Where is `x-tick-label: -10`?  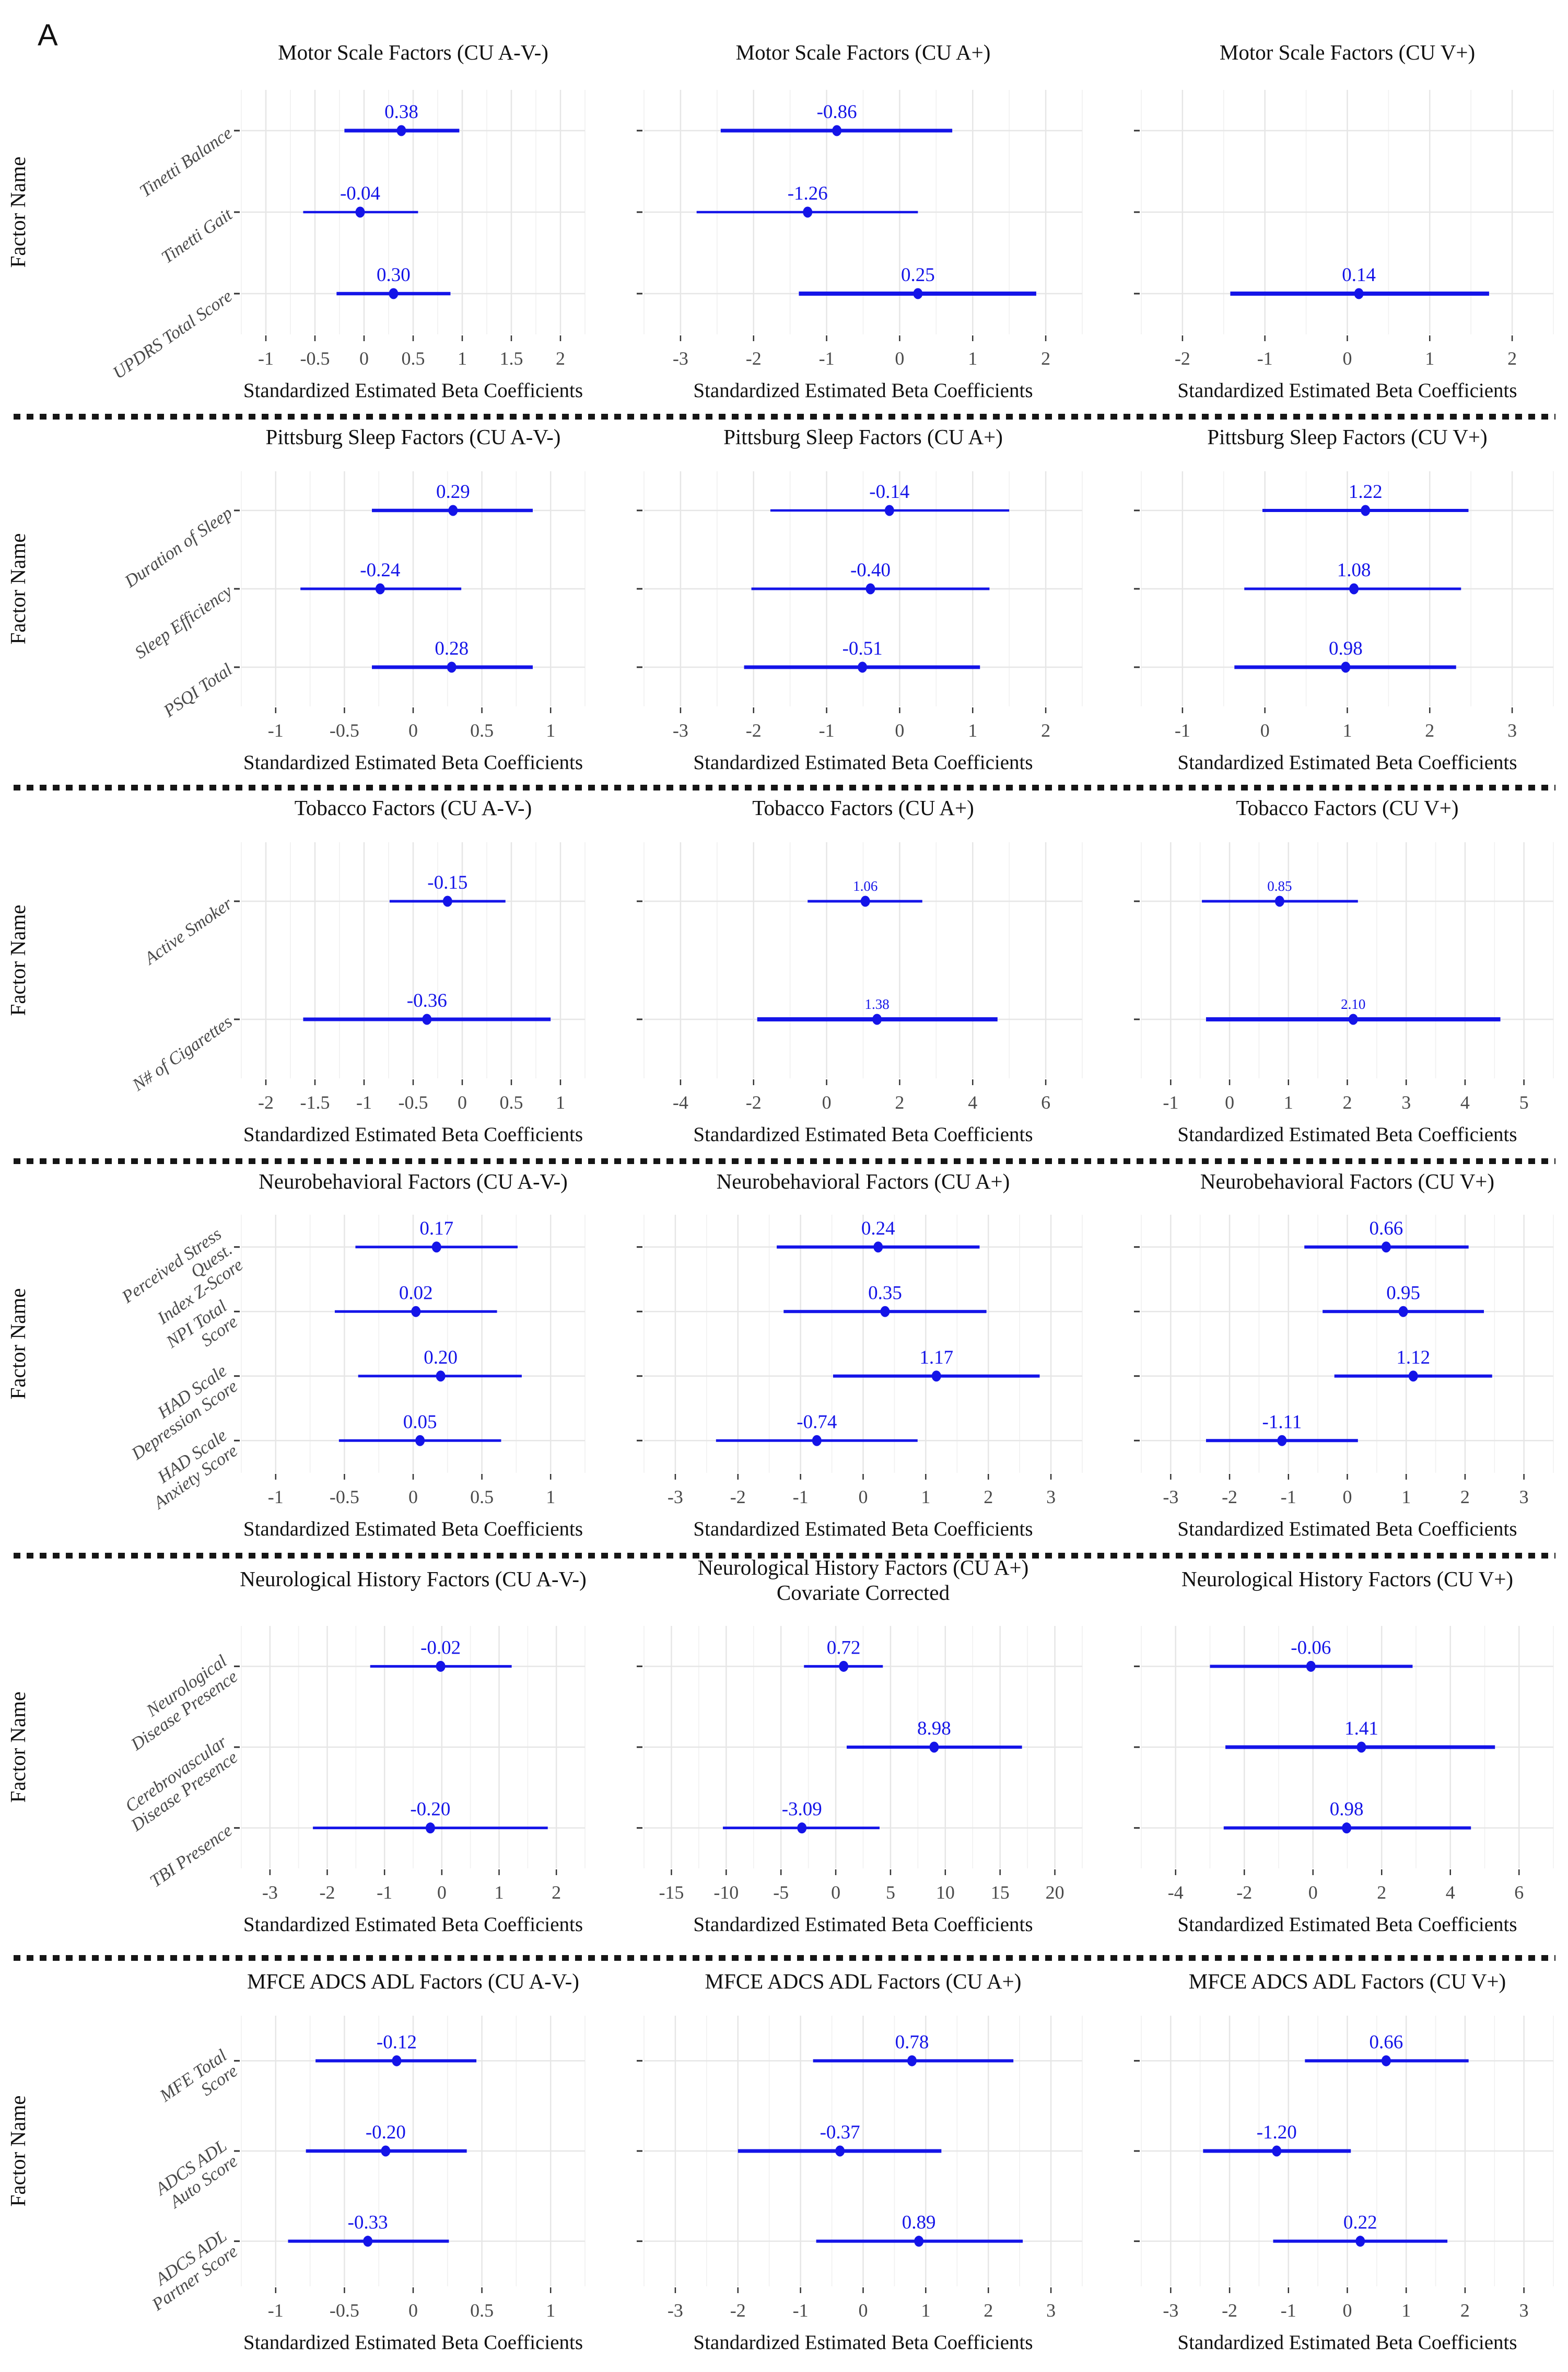 x-tick-label: -10 is located at coordinates (726, 1892).